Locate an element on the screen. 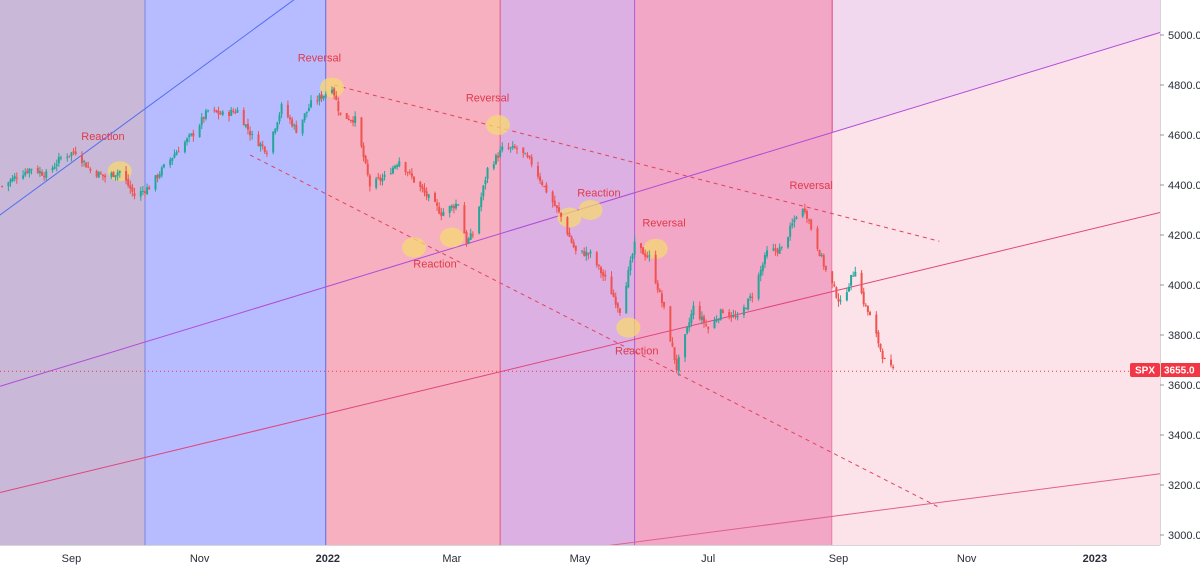 This screenshot has width=1200, height=572. time-axis-panel is located at coordinates (580, 556).